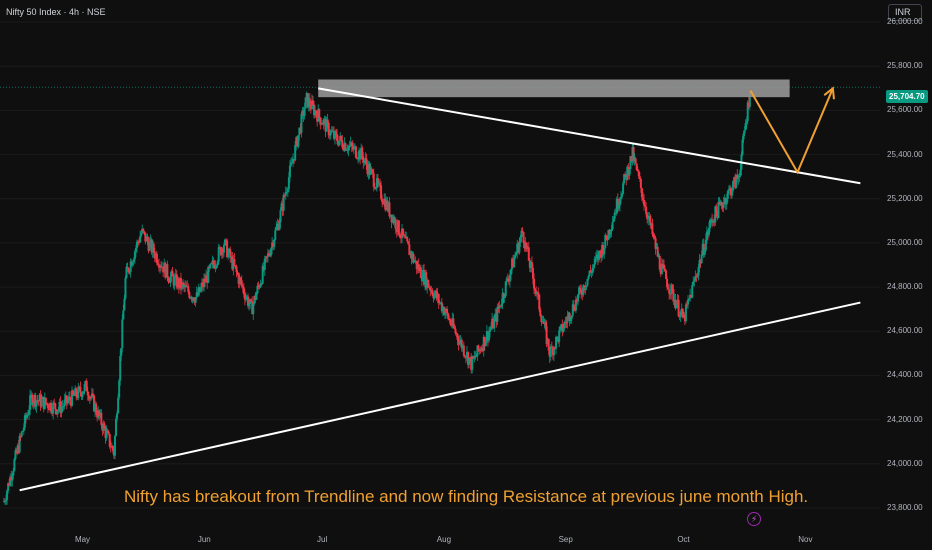 The width and height of the screenshot is (932, 550). What do you see at coordinates (754, 519) in the screenshot?
I see `lightning-icon: ⚡` at bounding box center [754, 519].